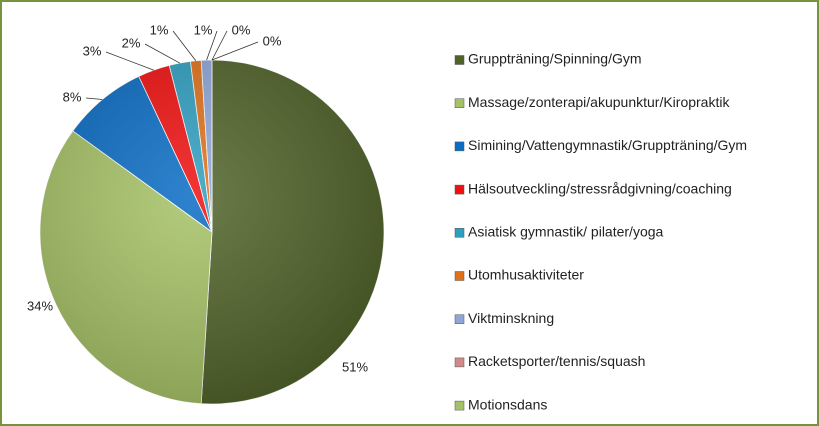 The height and width of the screenshot is (426, 819). What do you see at coordinates (507, 404) in the screenshot?
I see `legend-label: Motionsdans` at bounding box center [507, 404].